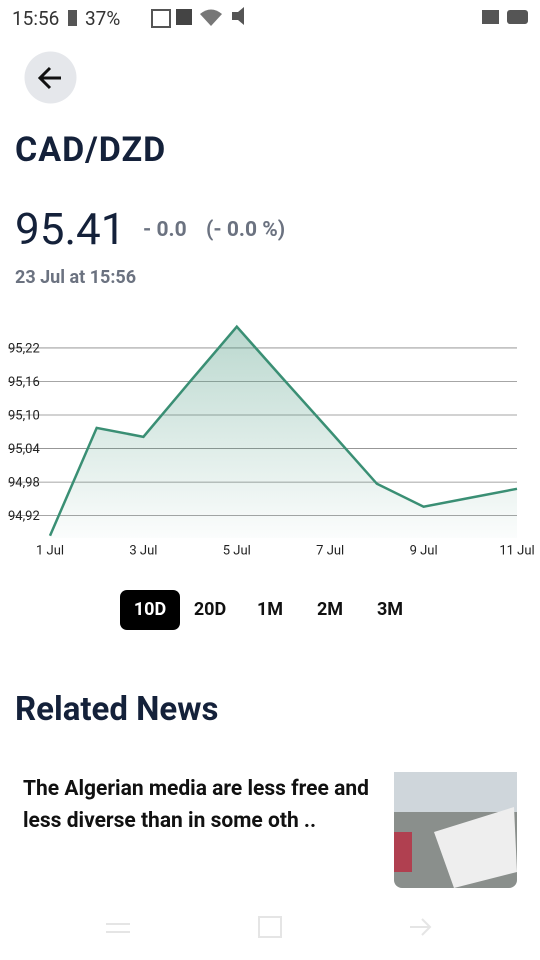 The width and height of the screenshot is (540, 960). I want to click on x-tick-label: 3 Jul, so click(143, 550).